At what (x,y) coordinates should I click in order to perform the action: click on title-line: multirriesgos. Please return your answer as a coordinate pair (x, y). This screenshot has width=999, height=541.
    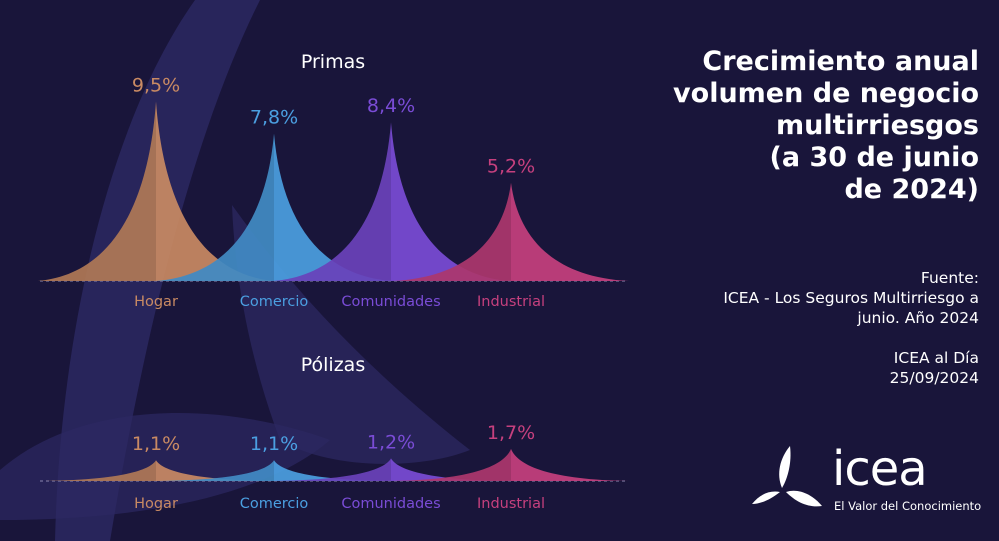
    Looking at the image, I should click on (877, 125).